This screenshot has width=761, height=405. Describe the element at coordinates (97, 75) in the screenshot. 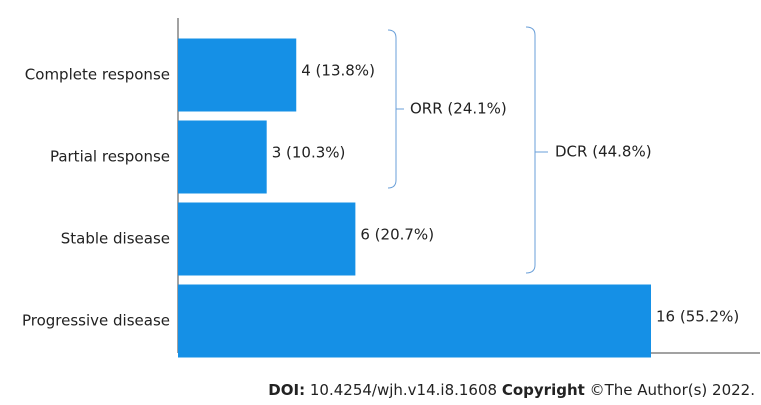

I see `y-tick-label: Complete response` at that location.